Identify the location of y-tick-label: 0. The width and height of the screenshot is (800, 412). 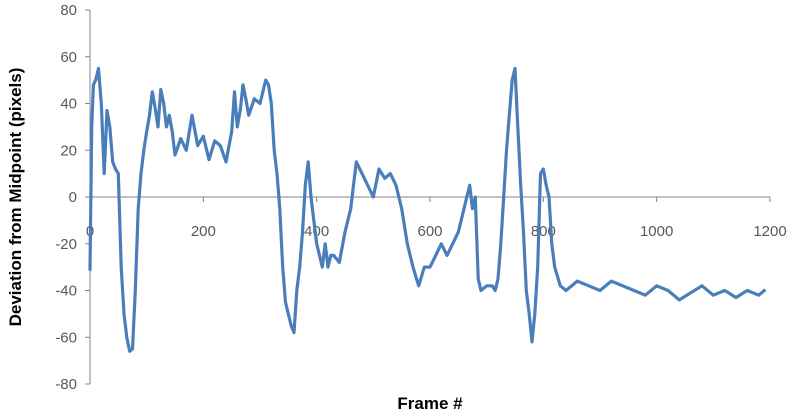
(73, 197).